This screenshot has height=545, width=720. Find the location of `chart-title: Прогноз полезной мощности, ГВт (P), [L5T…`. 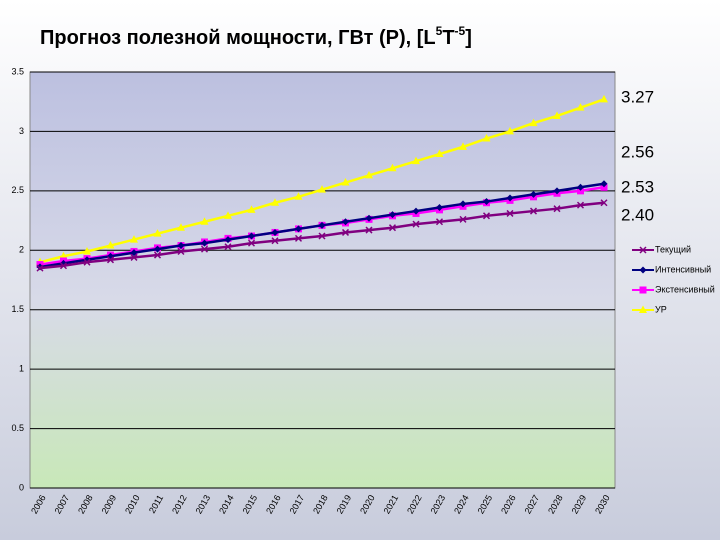

chart-title: Прогноз полезной мощности, ГВт (P), [L5T… is located at coordinates (256, 36).